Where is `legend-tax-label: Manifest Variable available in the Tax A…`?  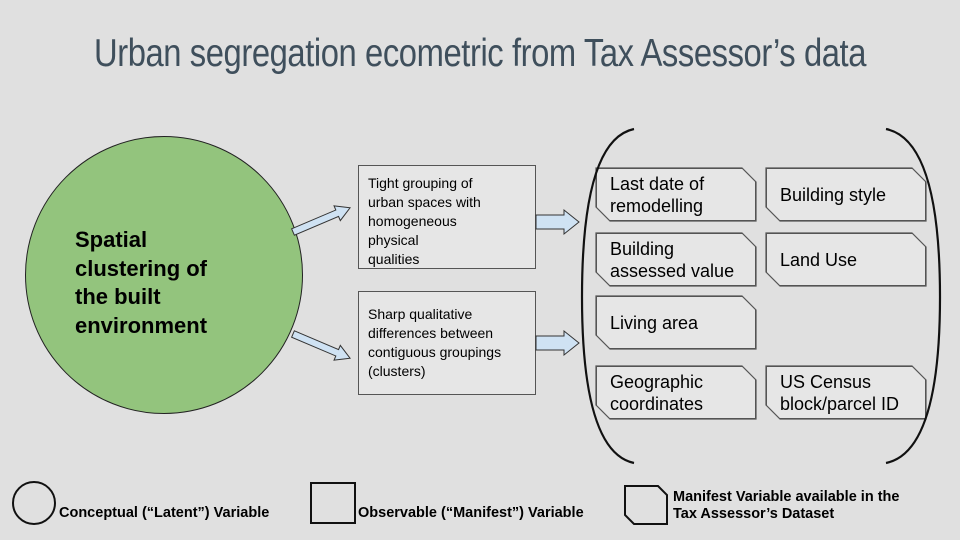 legend-tax-label: Manifest Variable available in the Tax A… is located at coordinates (786, 506).